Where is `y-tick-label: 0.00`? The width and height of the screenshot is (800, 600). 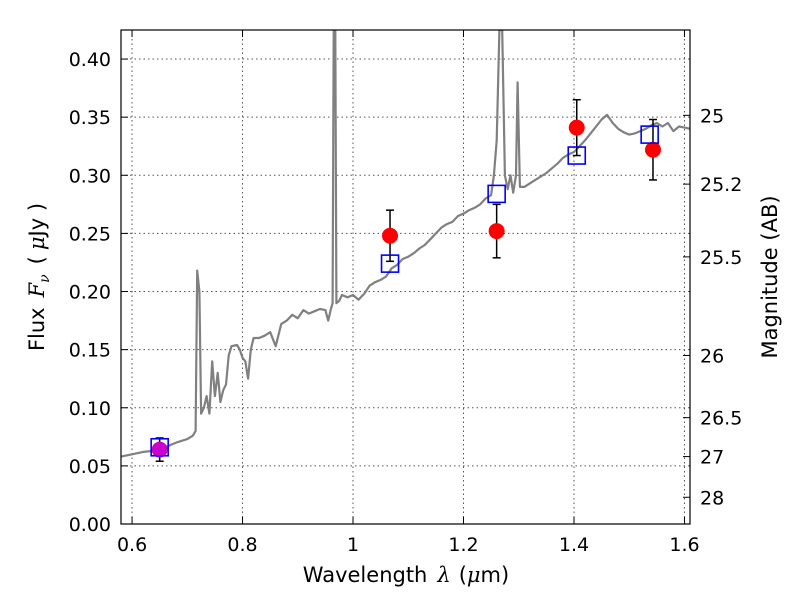
y-tick-label: 0.00 is located at coordinates (90, 525).